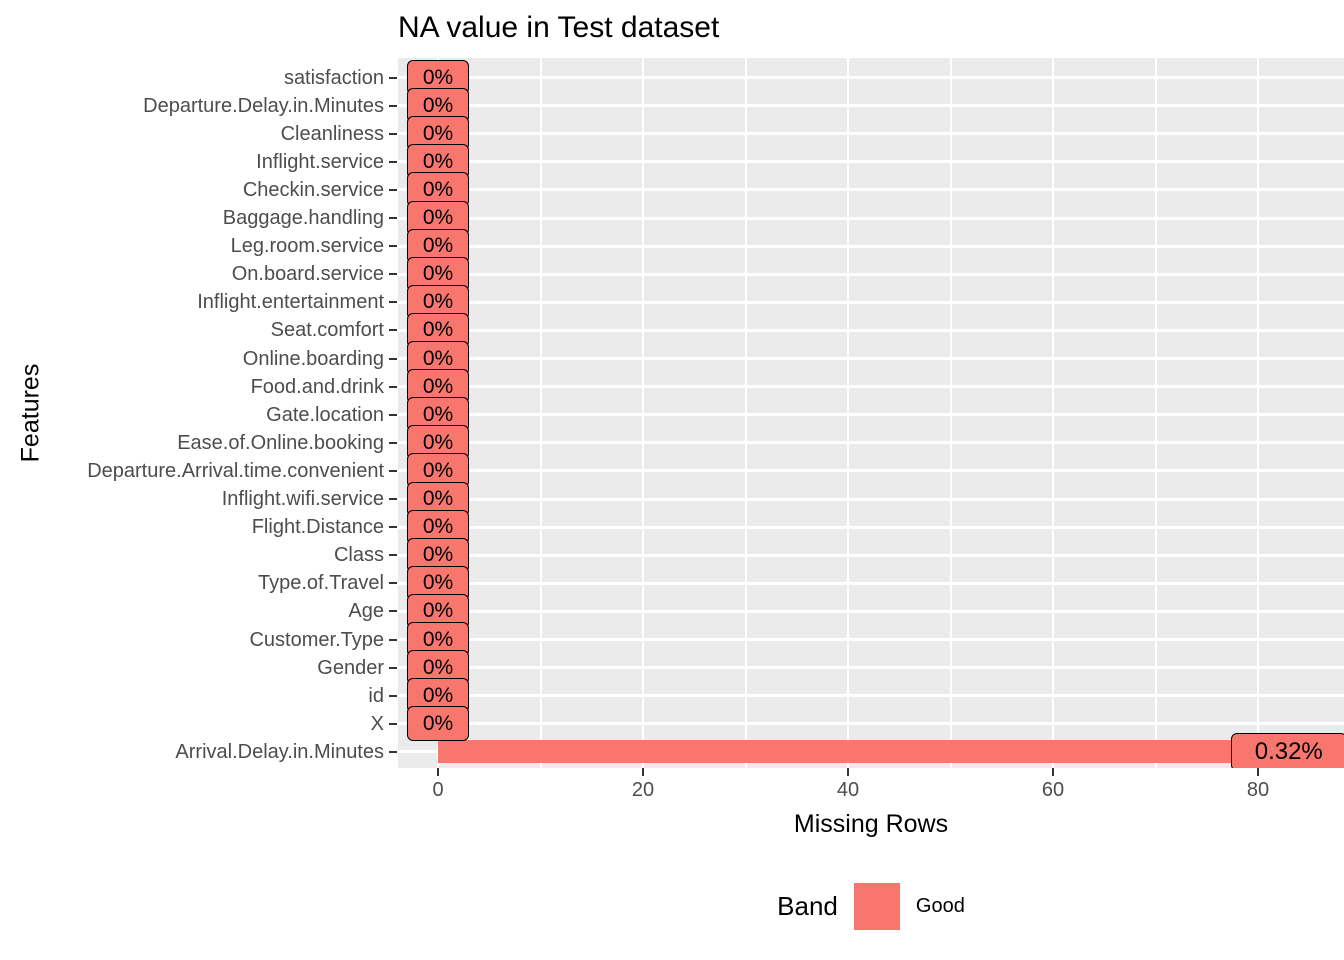  I want to click on x-axis-tick-label: 0, so click(438, 790).